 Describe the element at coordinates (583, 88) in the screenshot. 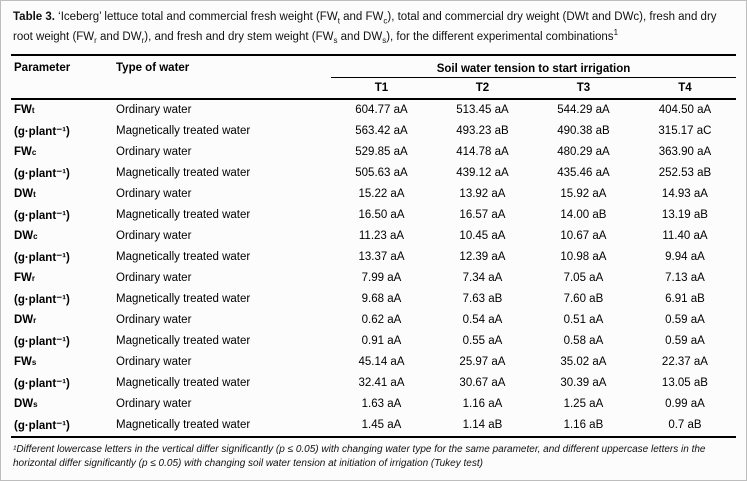

I see `header-tension-t3: T3` at that location.